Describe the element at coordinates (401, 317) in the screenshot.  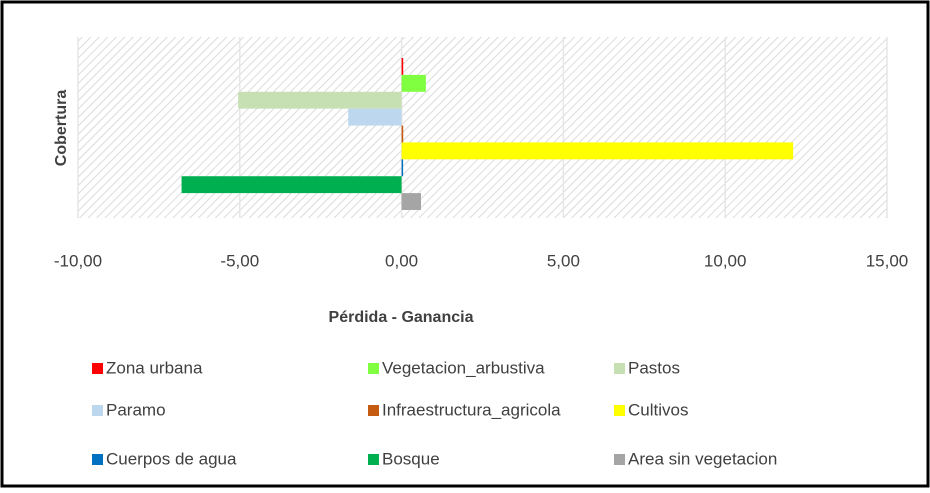
I see `x-axis-title: Pérdida - Ganancia` at that location.